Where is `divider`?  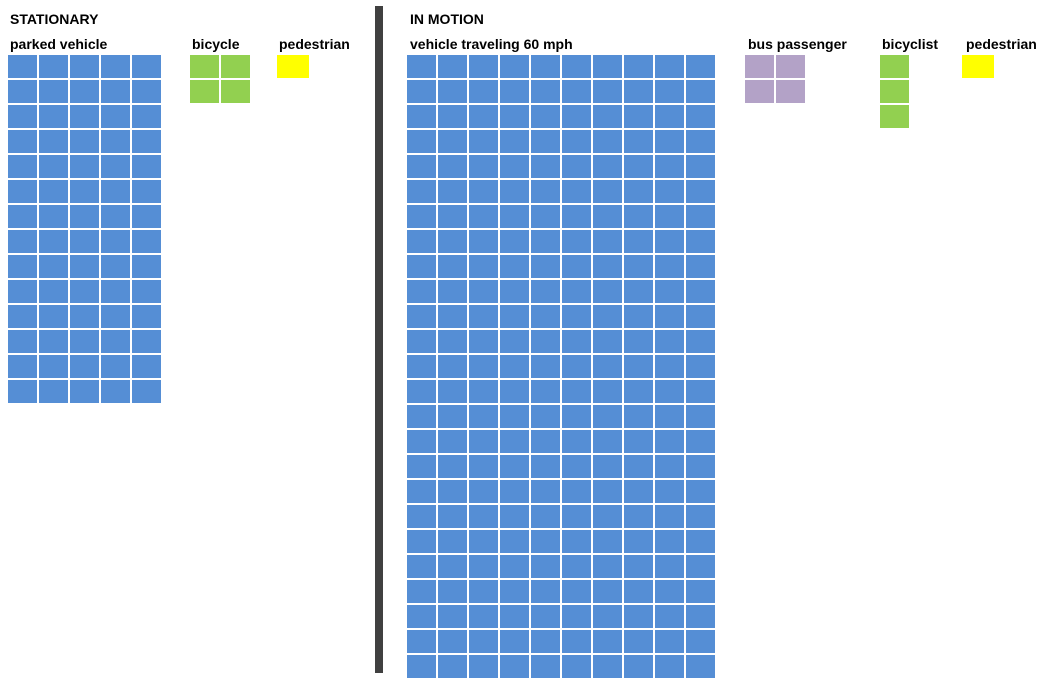 divider is located at coordinates (379, 339).